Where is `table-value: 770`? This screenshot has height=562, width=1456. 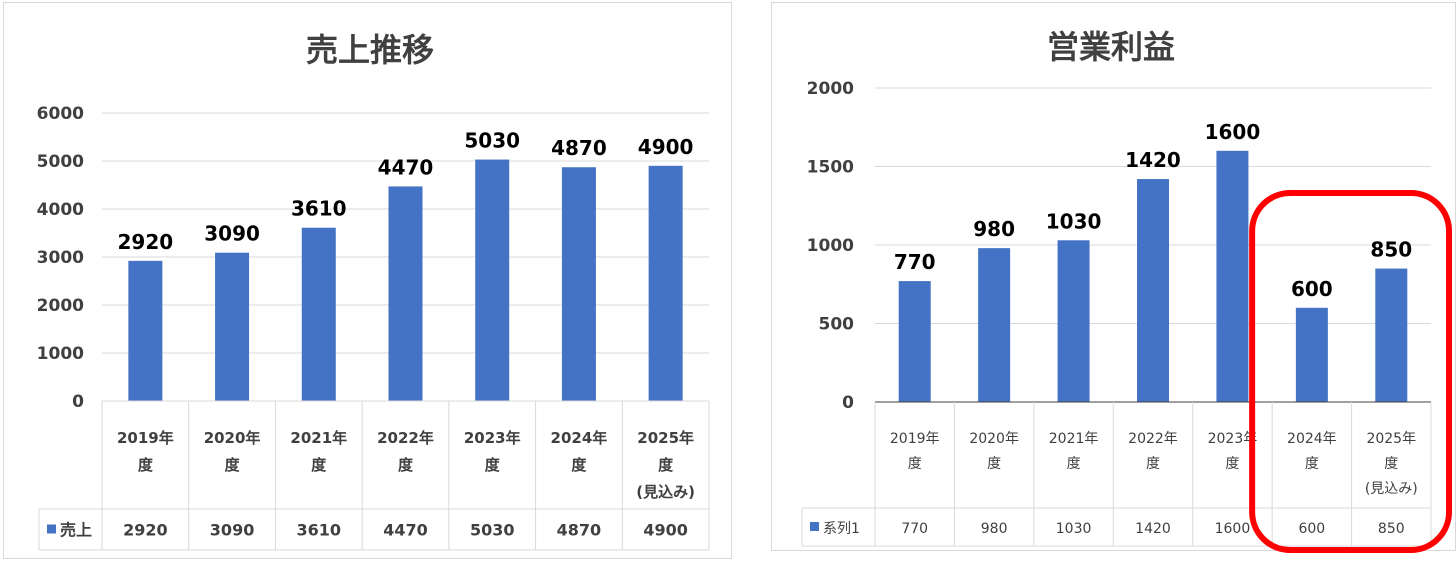
table-value: 770 is located at coordinates (914, 529).